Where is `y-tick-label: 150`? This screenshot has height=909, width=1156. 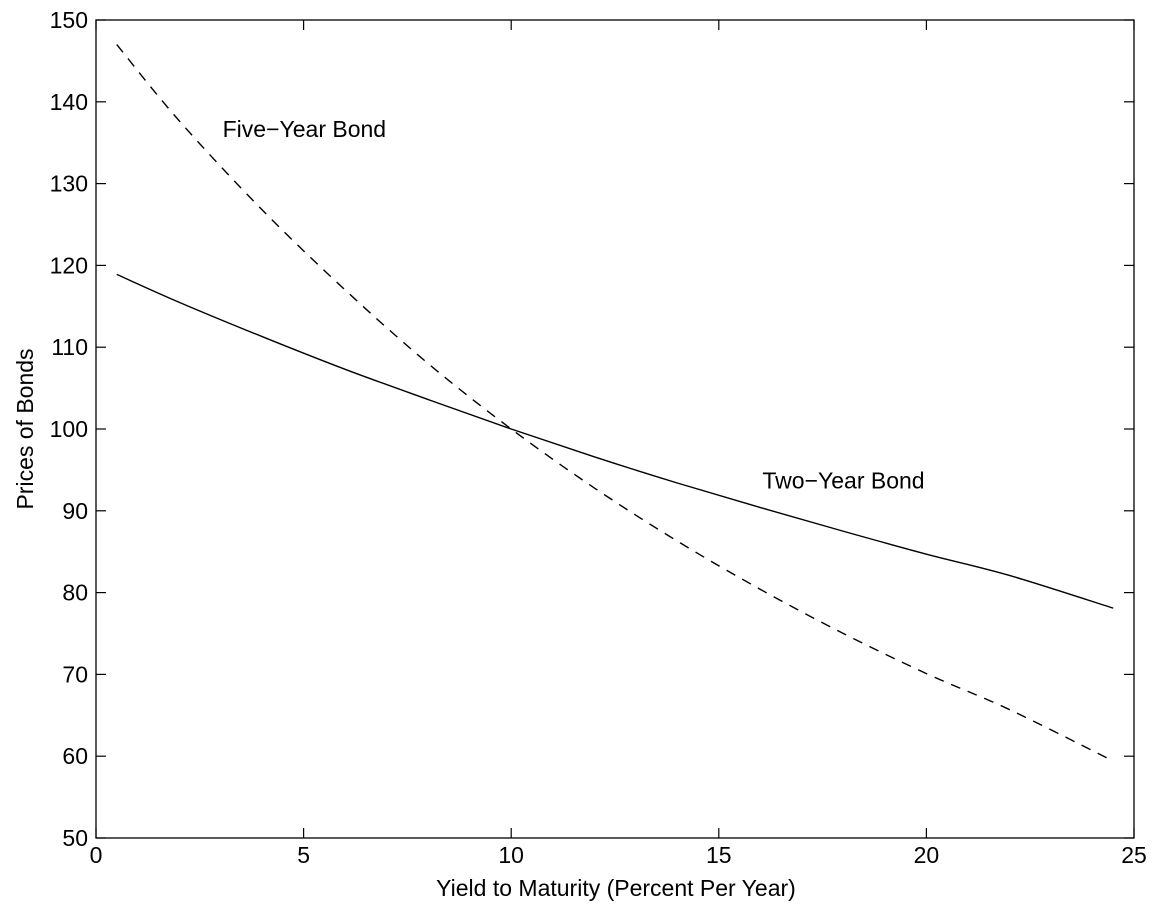
y-tick-label: 150 is located at coordinates (69, 20).